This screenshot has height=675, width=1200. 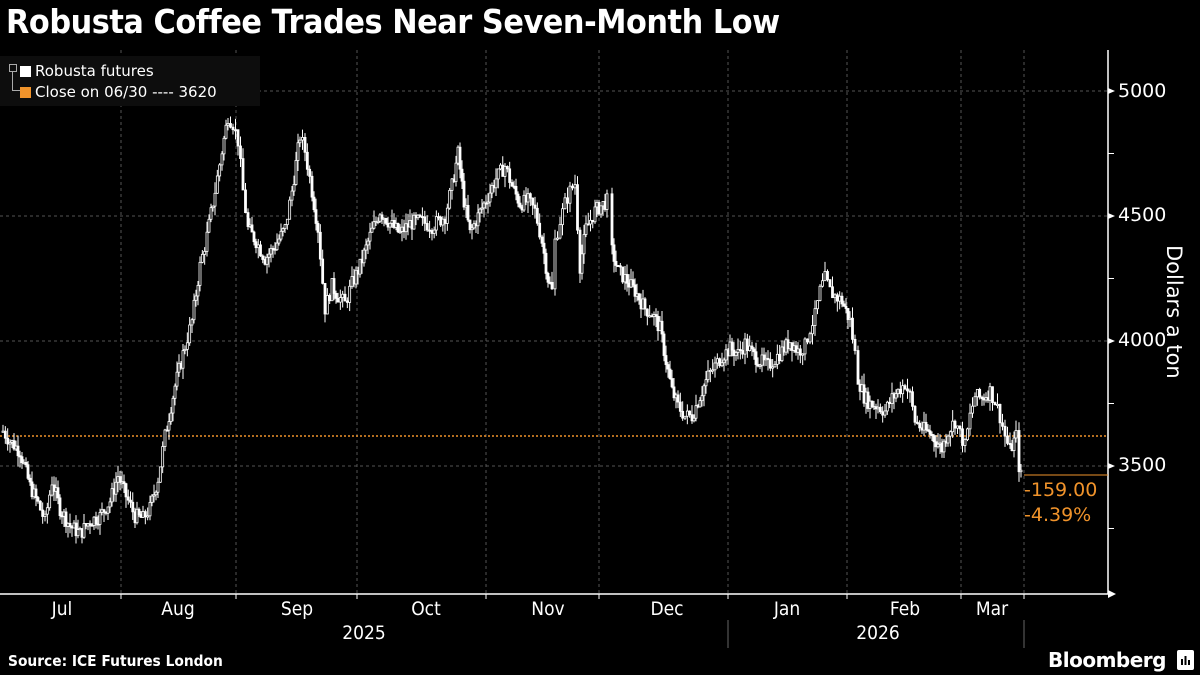 What do you see at coordinates (667, 609) in the screenshot?
I see `x-tick-dec: Dec` at bounding box center [667, 609].